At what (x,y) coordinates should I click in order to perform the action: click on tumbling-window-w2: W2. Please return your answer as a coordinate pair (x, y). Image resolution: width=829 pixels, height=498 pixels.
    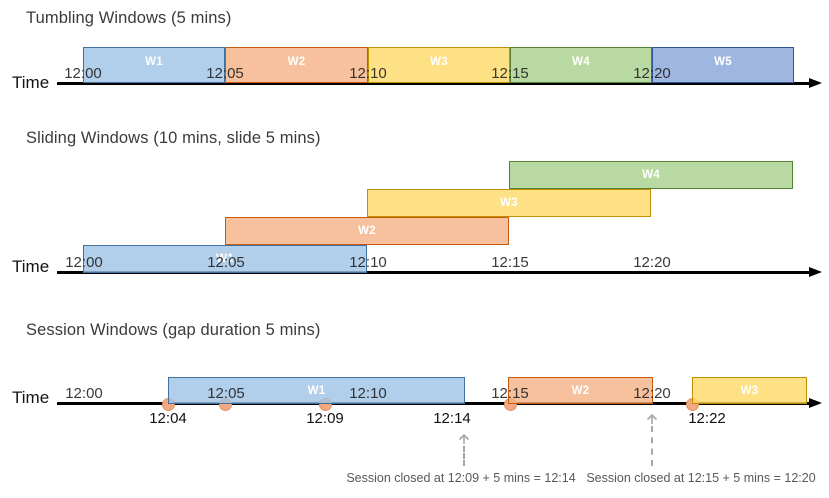
    Looking at the image, I should click on (296, 65).